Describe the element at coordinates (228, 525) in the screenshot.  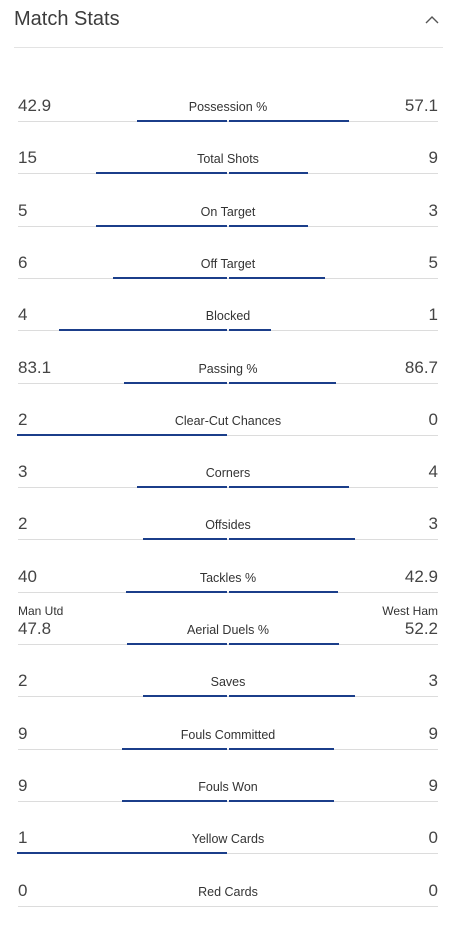
I see `stat-label: Offsides` at that location.